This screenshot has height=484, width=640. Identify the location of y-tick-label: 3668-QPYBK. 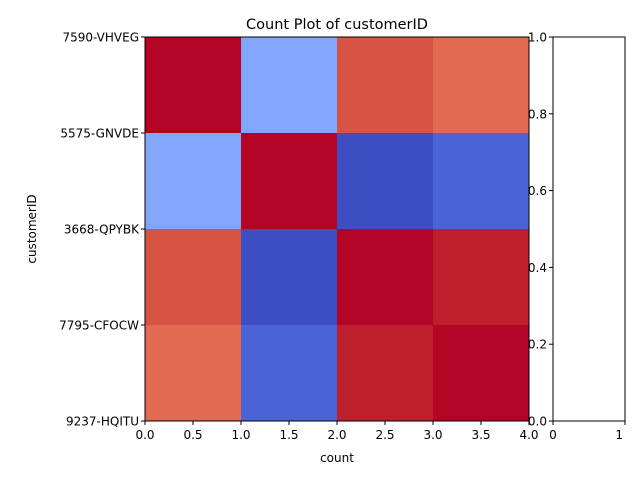
(102, 230).